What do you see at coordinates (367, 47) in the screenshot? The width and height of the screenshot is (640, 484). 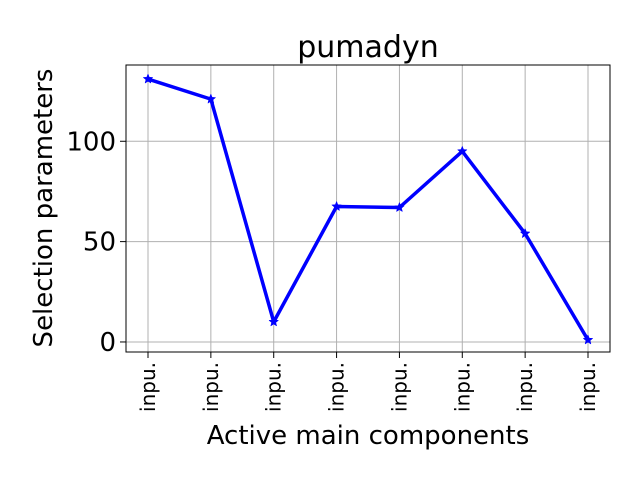 I see `chart-title: pumadyn` at bounding box center [367, 47].